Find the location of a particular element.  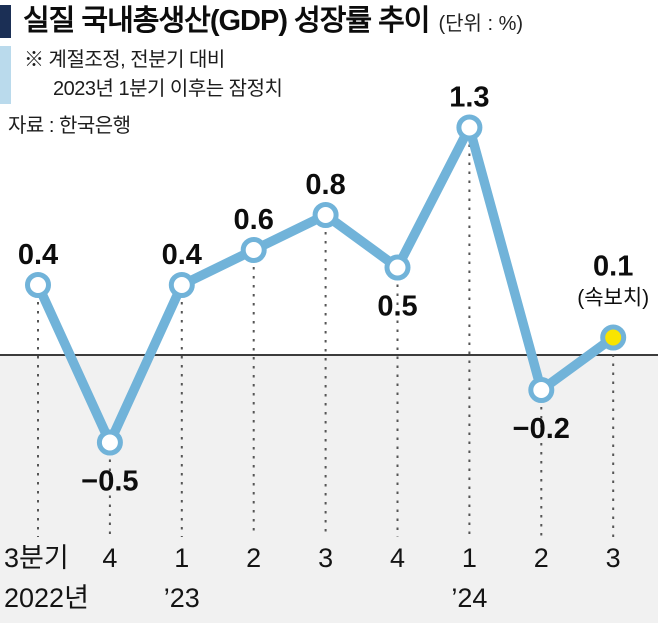

x-tick-6: 1 is located at coordinates (469, 558).